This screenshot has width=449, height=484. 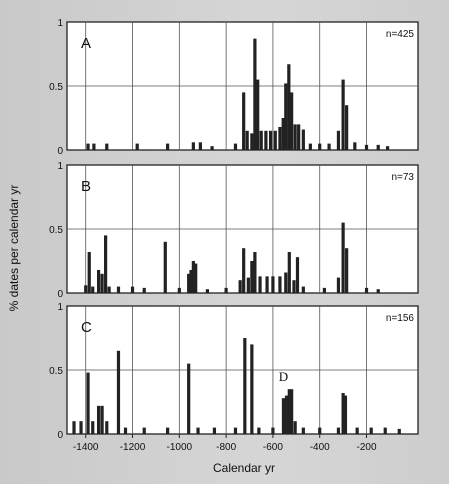 What do you see at coordinates (367, 447) in the screenshot?
I see `x-tick-label: -200` at bounding box center [367, 447].